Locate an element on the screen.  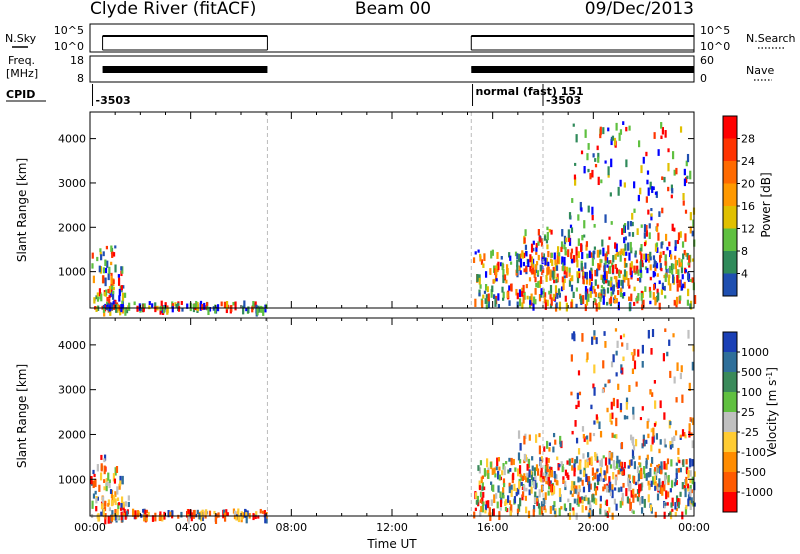
y-tick-label: 3000 is located at coordinates (72, 183).